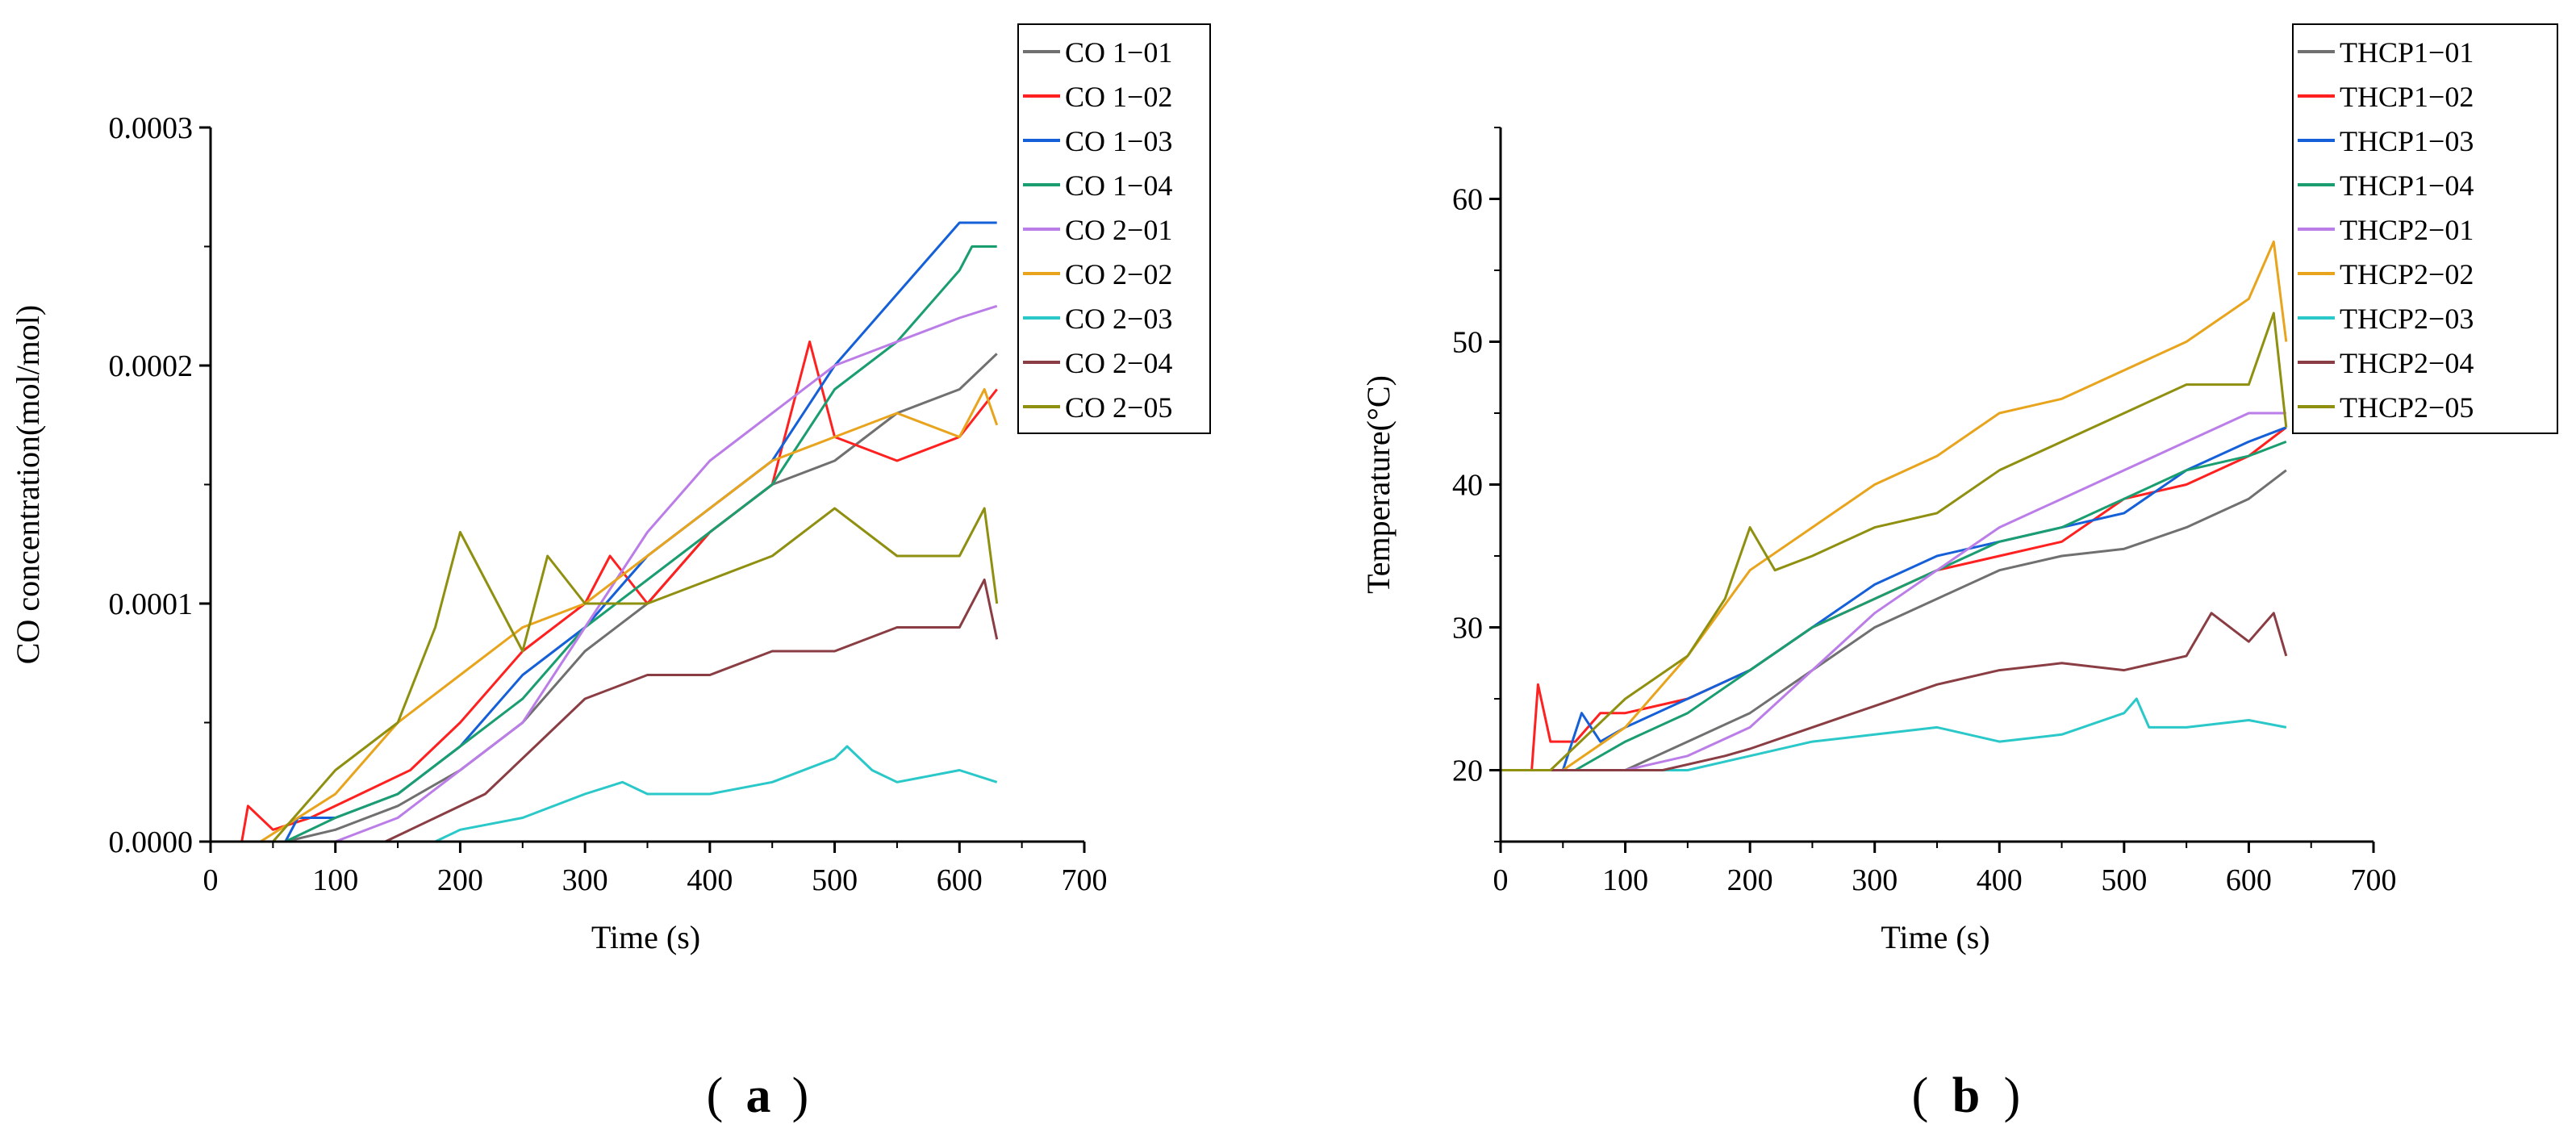 This screenshot has height=1145, width=2576. Describe the element at coordinates (2407, 52) in the screenshot. I see `legend-entry: THCP1−01` at that location.